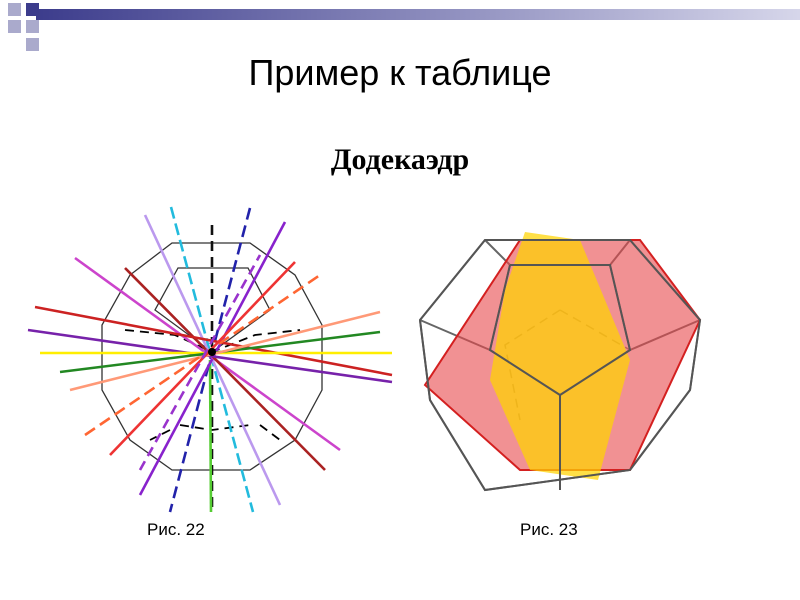 The width and height of the screenshot is (800, 600). What do you see at coordinates (549, 529) in the screenshot?
I see `figure-caption-23: Рис. 23` at bounding box center [549, 529].